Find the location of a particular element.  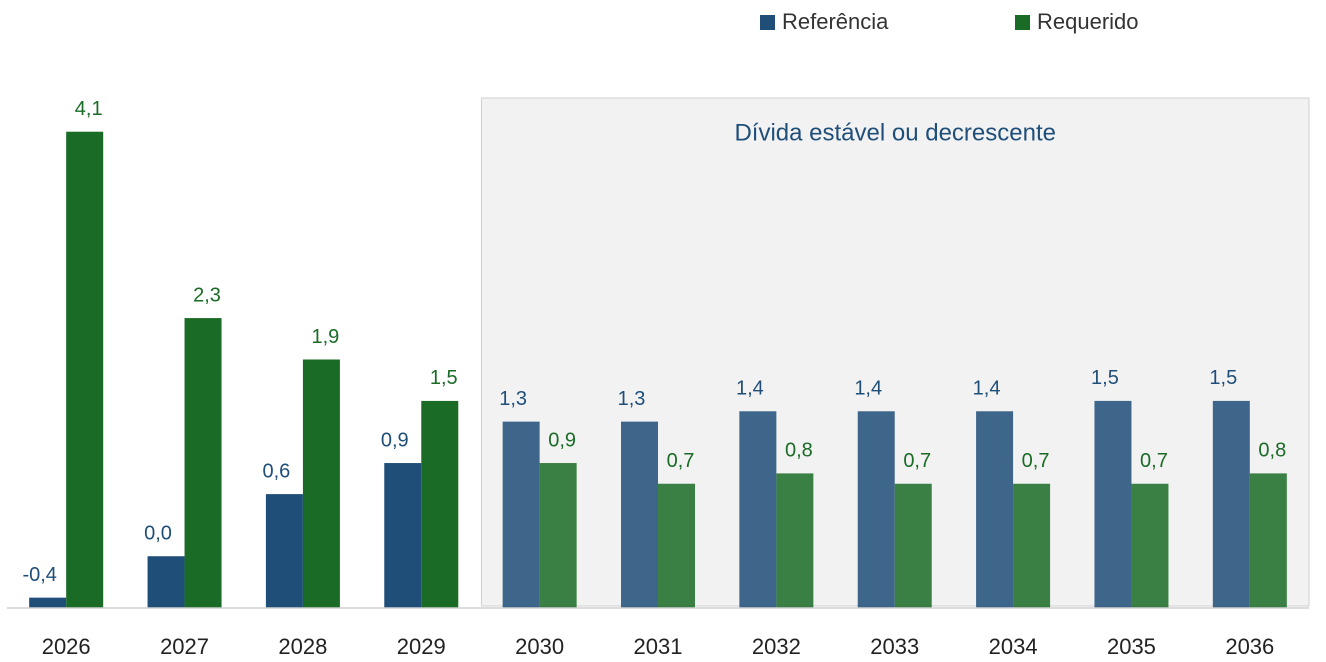

x-tick-label: 2027 is located at coordinates (184, 646).